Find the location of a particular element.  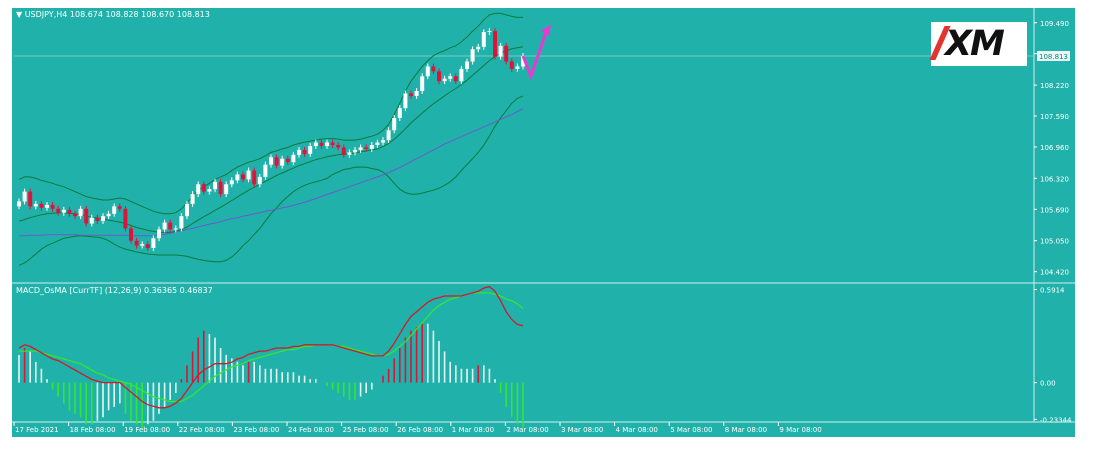

time-tick-label: 19 Feb 08:00 is located at coordinates (147, 430).